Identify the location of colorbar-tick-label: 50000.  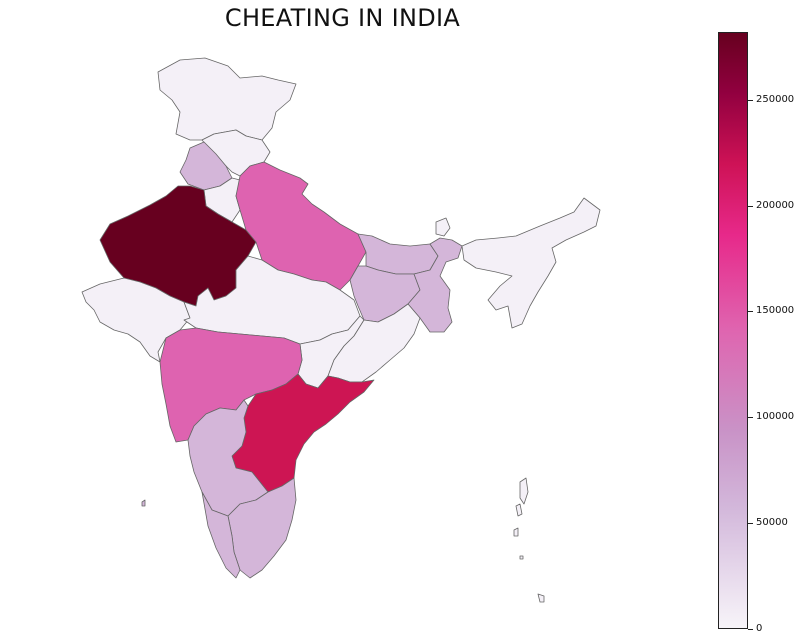
(772, 522).